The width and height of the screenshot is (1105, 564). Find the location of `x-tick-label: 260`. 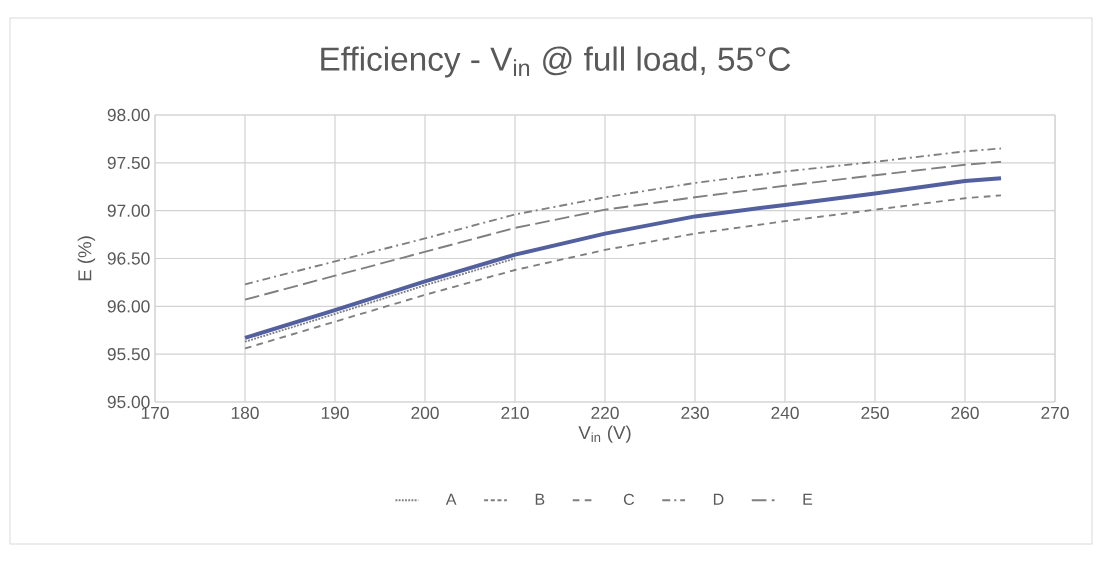

x-tick-label: 260 is located at coordinates (965, 412).